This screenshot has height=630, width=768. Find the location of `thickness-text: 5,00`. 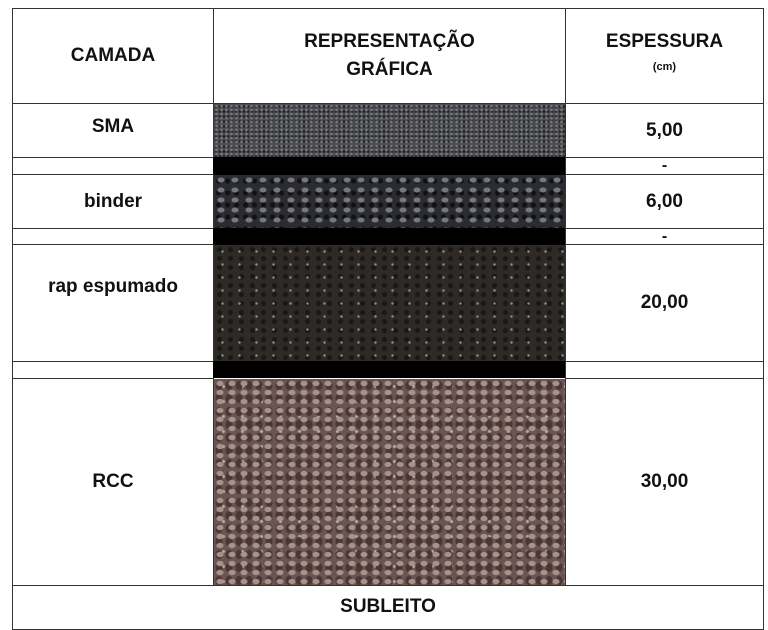

thickness-text: 5,00 is located at coordinates (664, 130).